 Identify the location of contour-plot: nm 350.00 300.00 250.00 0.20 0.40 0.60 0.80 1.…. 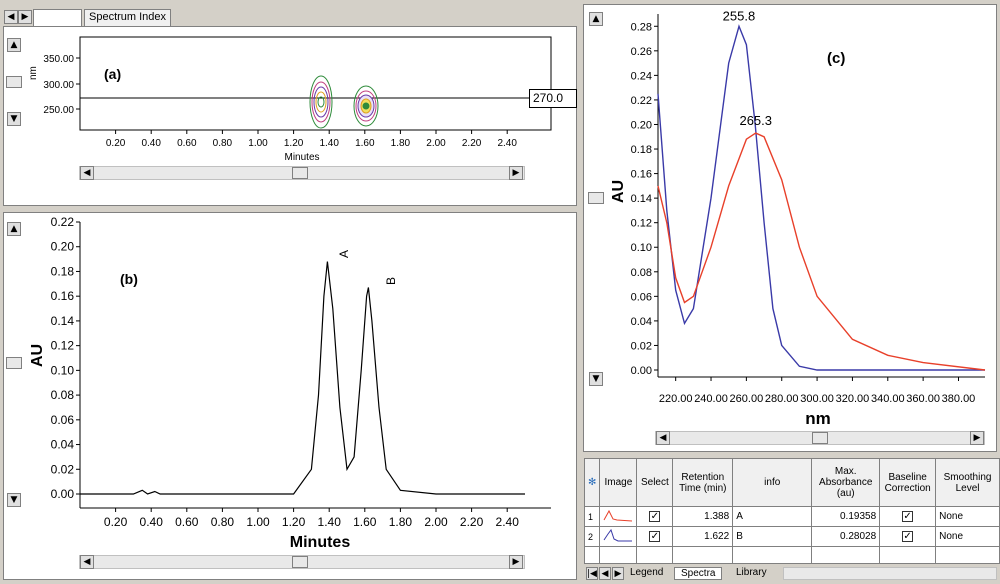
(290, 99).